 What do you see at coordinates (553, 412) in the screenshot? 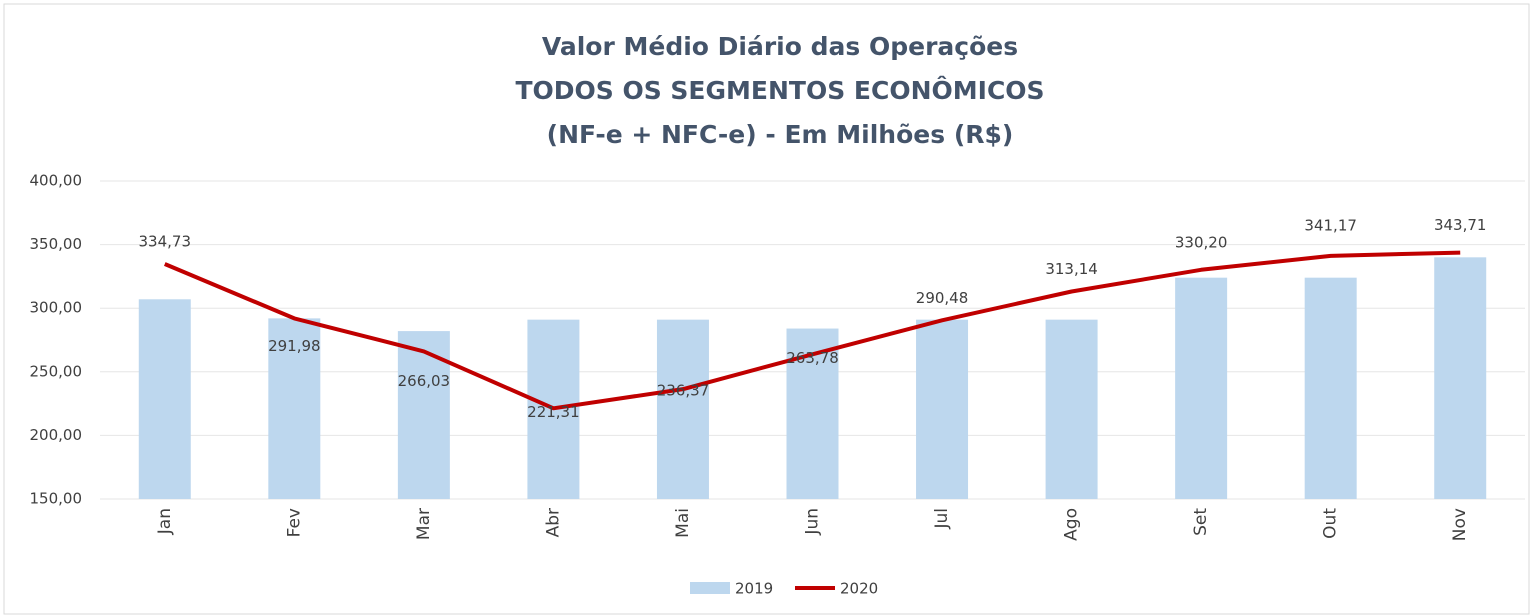
I see `data-label: 221,31` at bounding box center [553, 412].